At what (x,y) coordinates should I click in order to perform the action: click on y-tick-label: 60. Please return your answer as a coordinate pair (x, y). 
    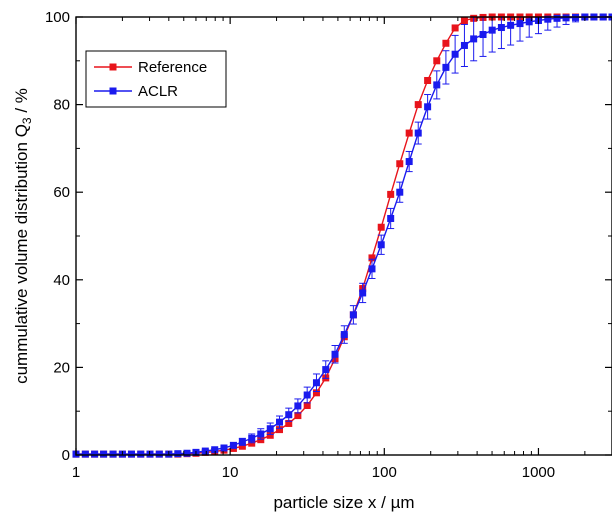
    Looking at the image, I should click on (61, 192).